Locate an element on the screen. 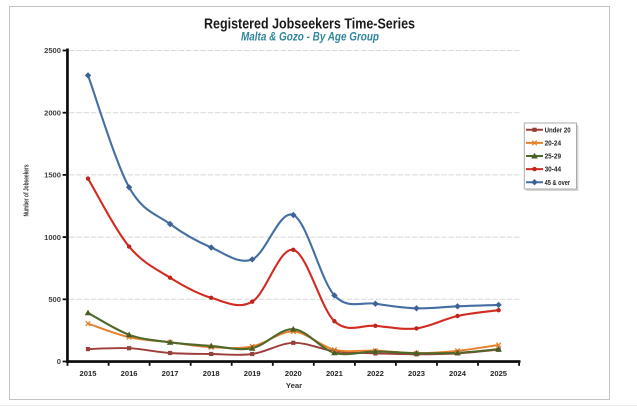 This screenshot has width=637, height=408. svg-text: Year is located at coordinates (294, 385).